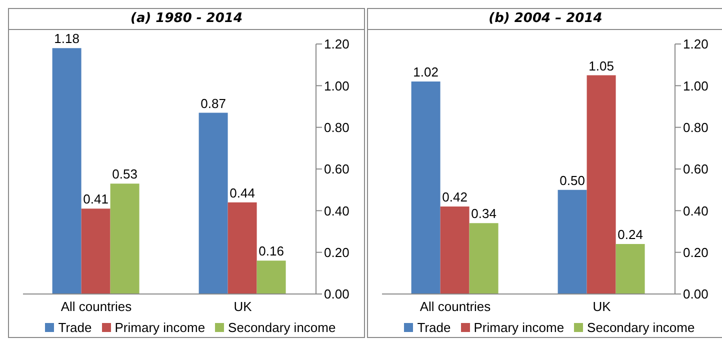 The height and width of the screenshot is (340, 722). I want to click on data-label: 0.16, so click(271, 251).